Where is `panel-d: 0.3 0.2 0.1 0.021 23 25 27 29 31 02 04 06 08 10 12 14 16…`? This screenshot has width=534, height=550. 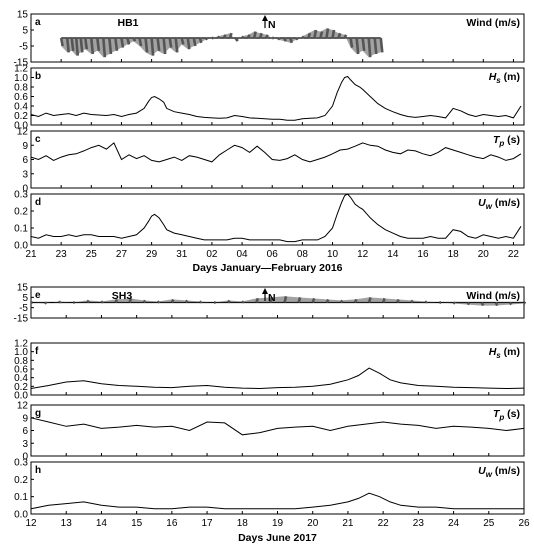 panel-d: 0.3 0.2 0.1 0.021 23 25 27 29 31 02 04 06 08 10 12 14 16… is located at coordinates (269, 225).